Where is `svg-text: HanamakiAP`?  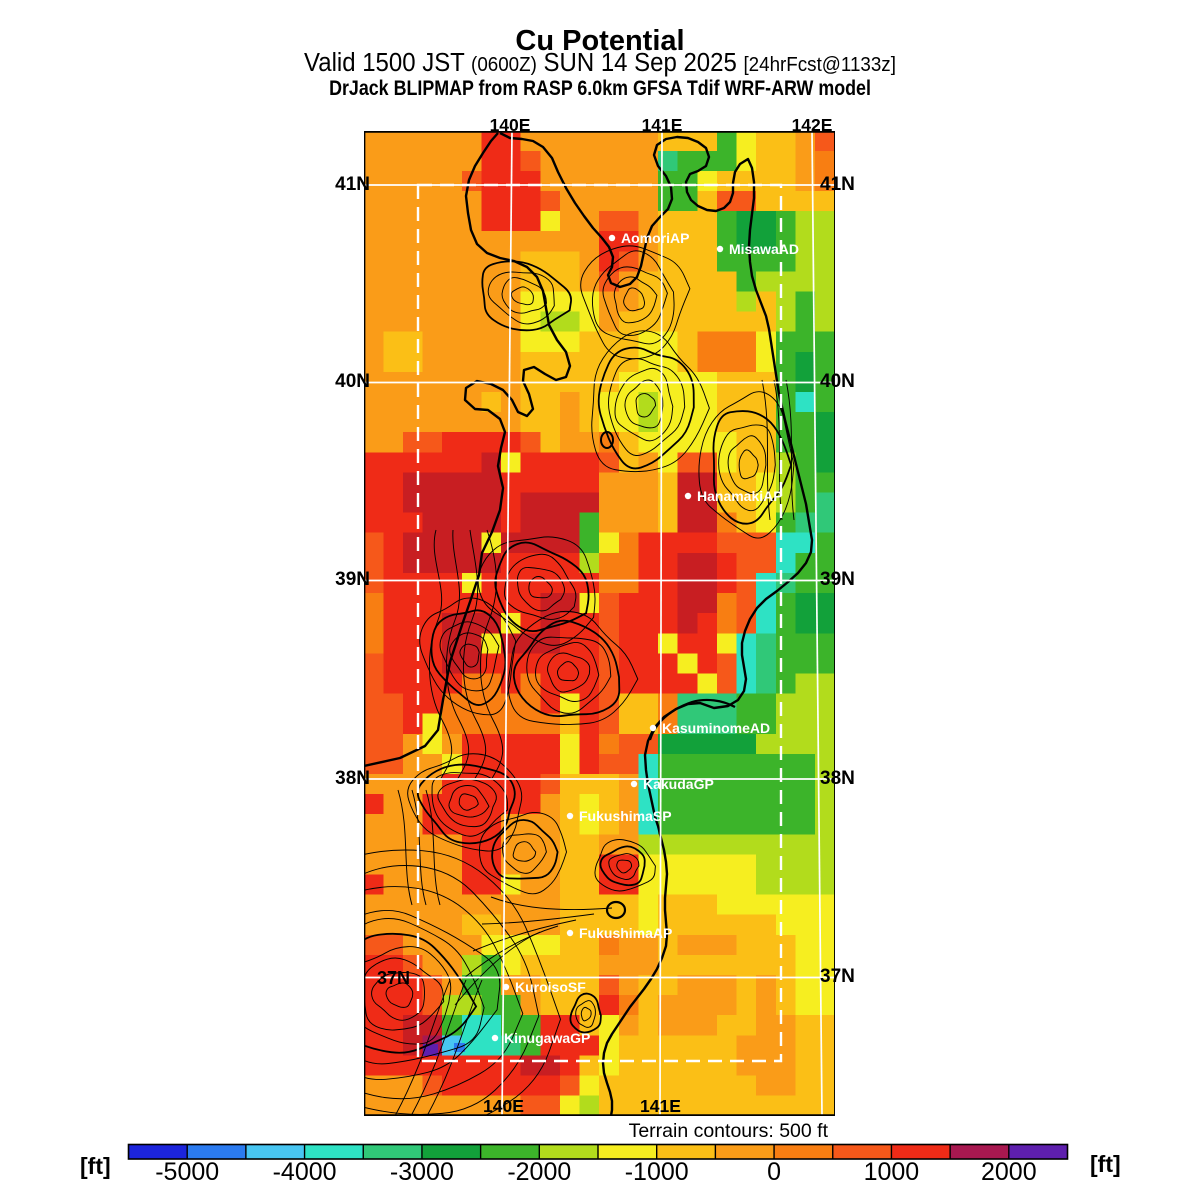
svg-text: HanamakiAP is located at coordinates (740, 496).